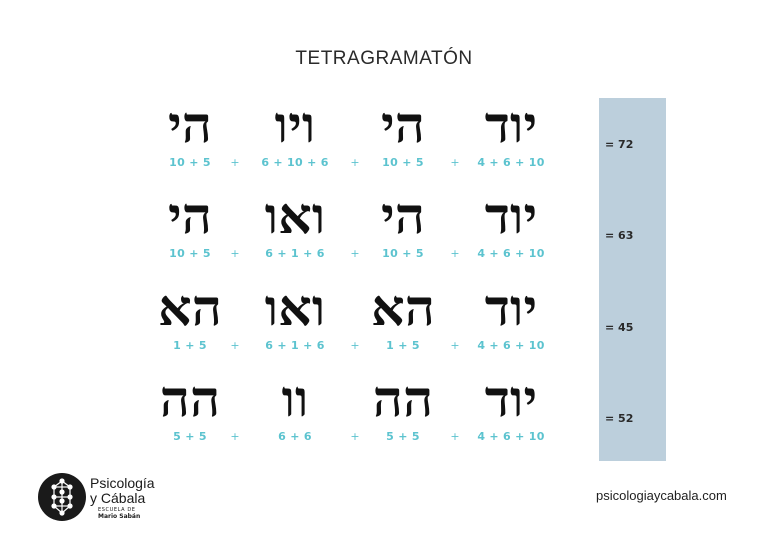 This screenshot has height=543, width=768. I want to click on logo-line-2: y Cábala, so click(118, 498).